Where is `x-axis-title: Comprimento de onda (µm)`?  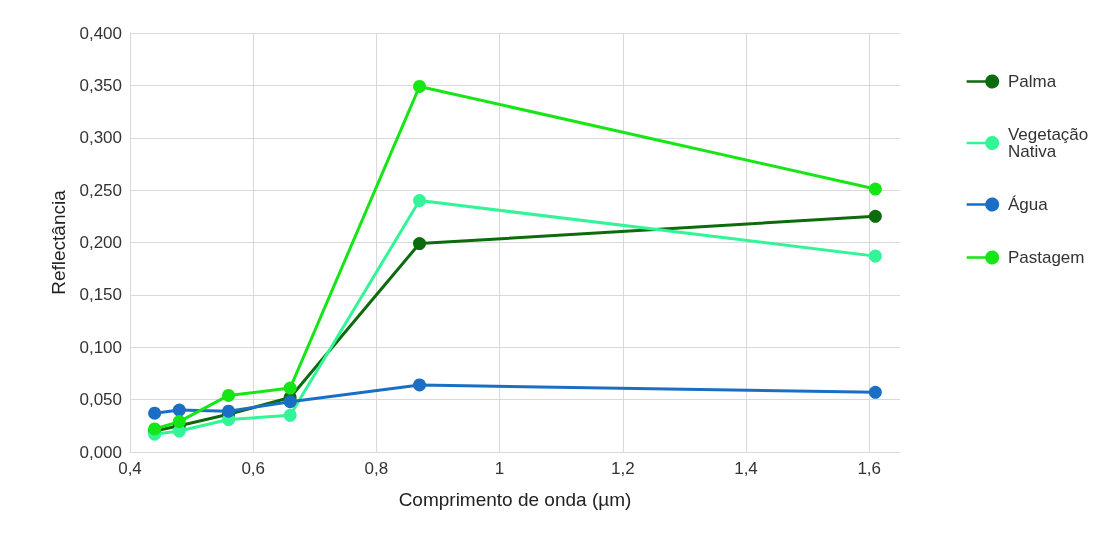
x-axis-title: Comprimento de onda (µm) is located at coordinates (515, 499).